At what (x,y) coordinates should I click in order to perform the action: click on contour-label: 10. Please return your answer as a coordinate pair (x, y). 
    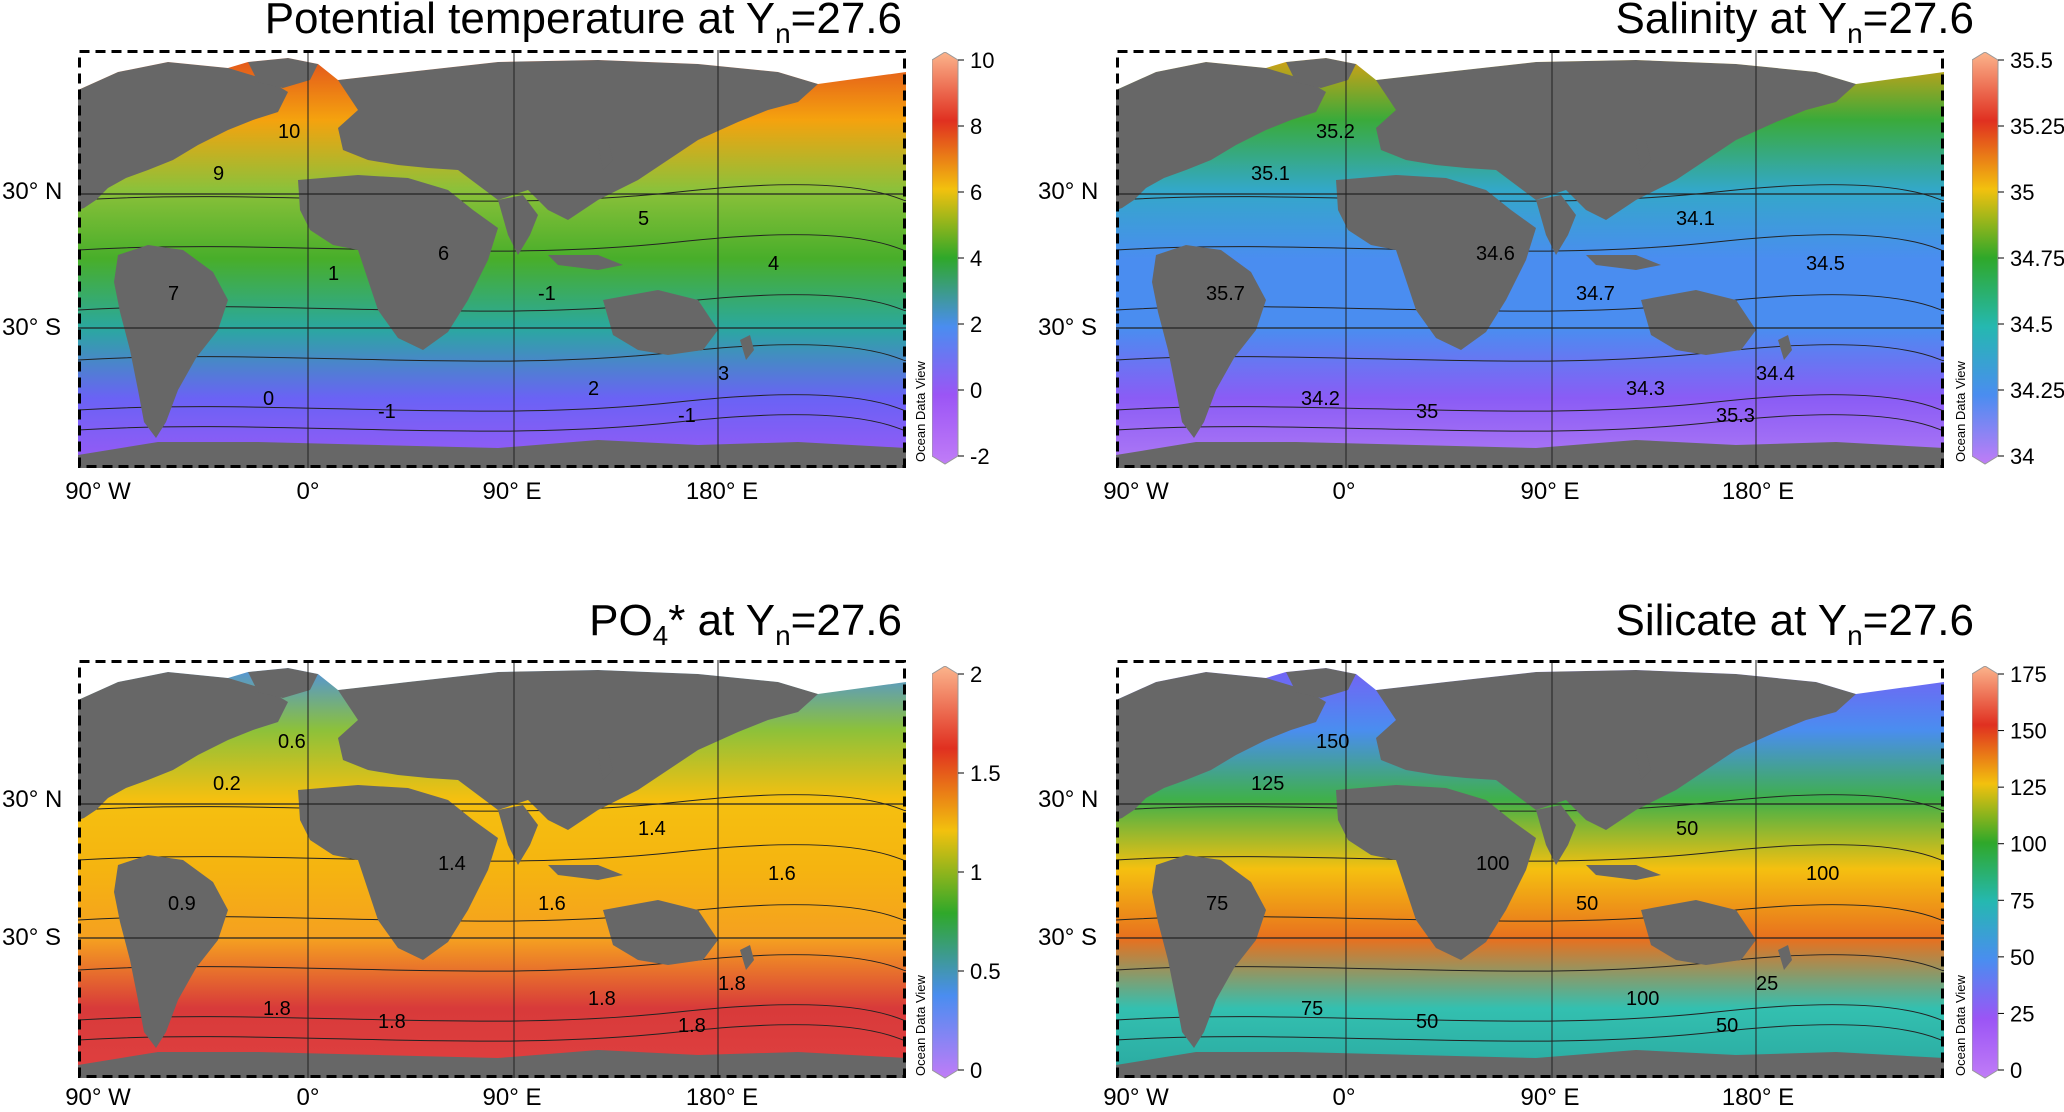
    Looking at the image, I should click on (289, 132).